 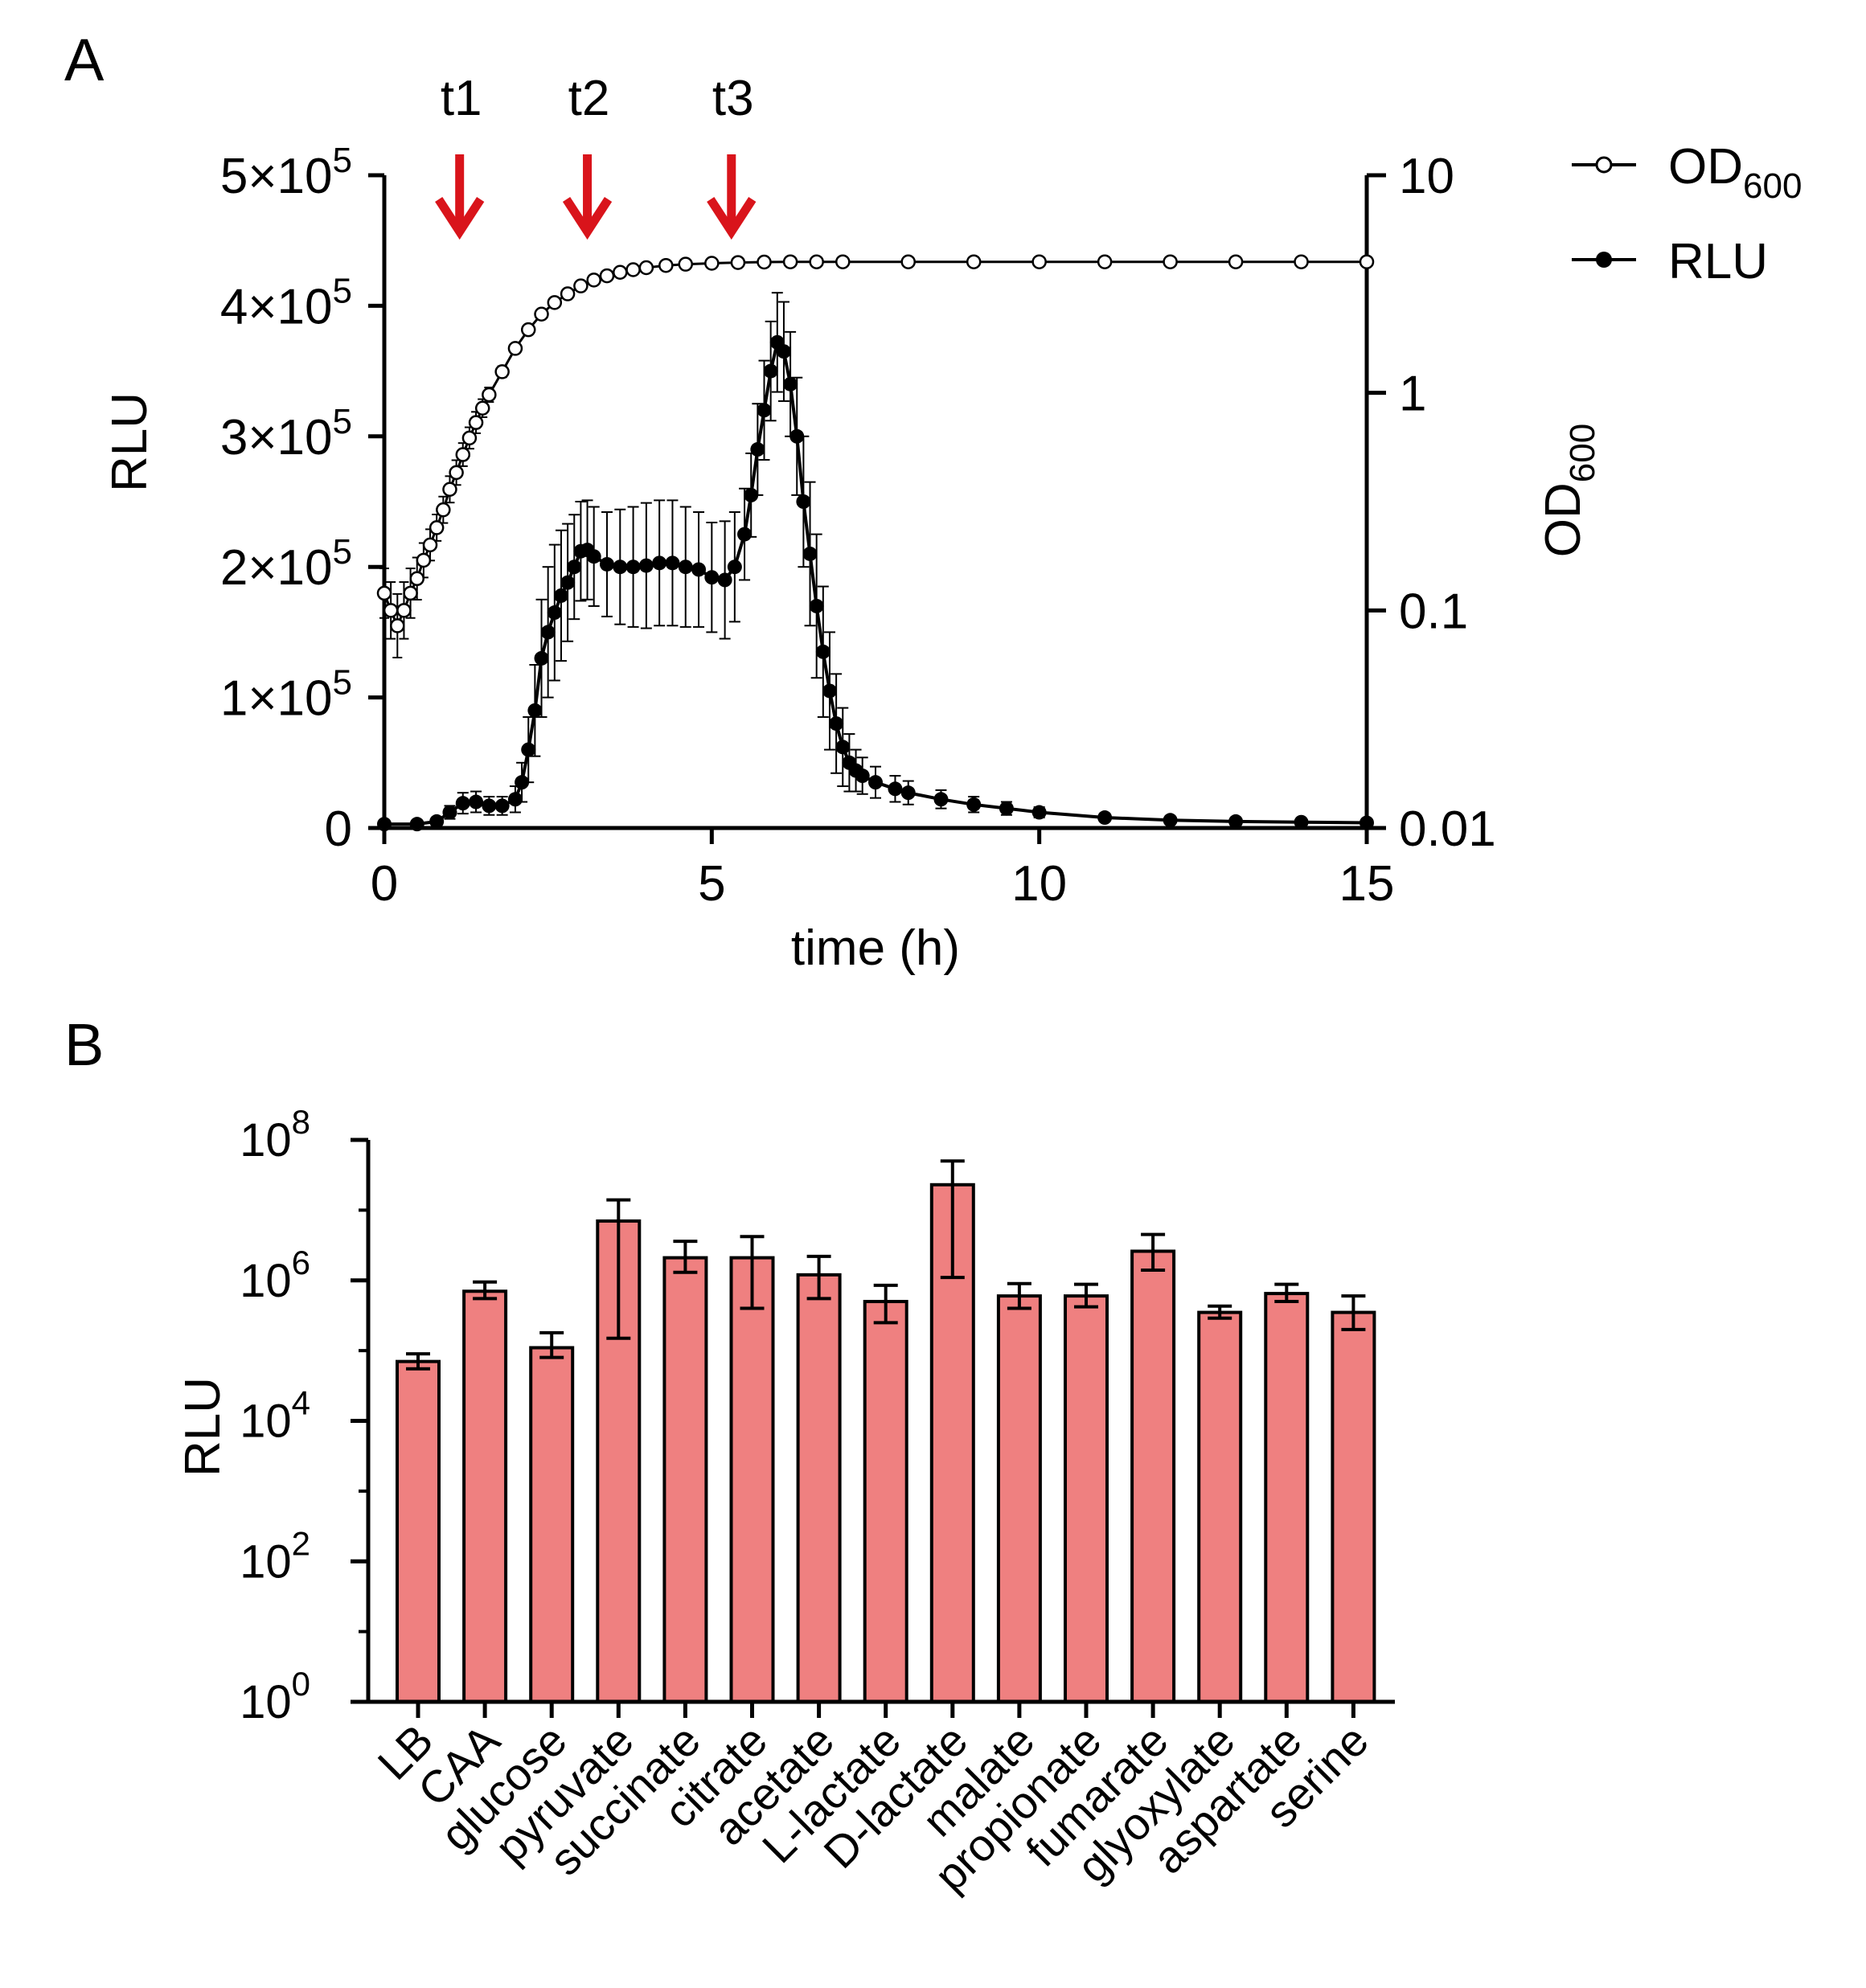 I want to click on x-tick-label: 5, so click(x=711, y=884).